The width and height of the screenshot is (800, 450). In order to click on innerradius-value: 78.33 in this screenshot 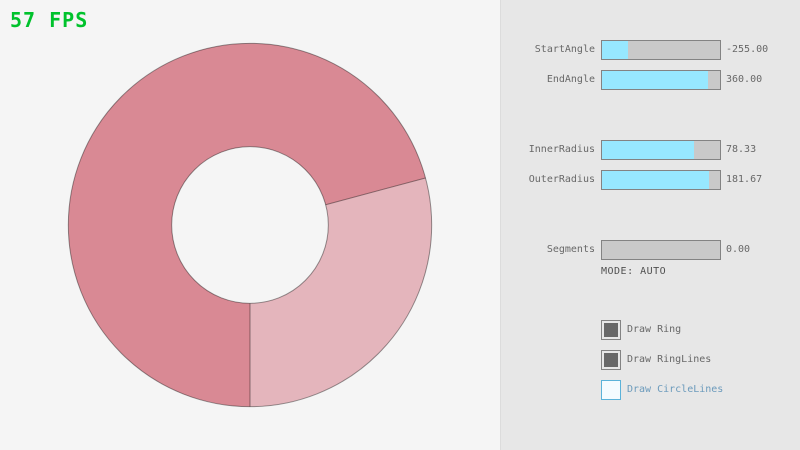, I will do `click(741, 149)`.